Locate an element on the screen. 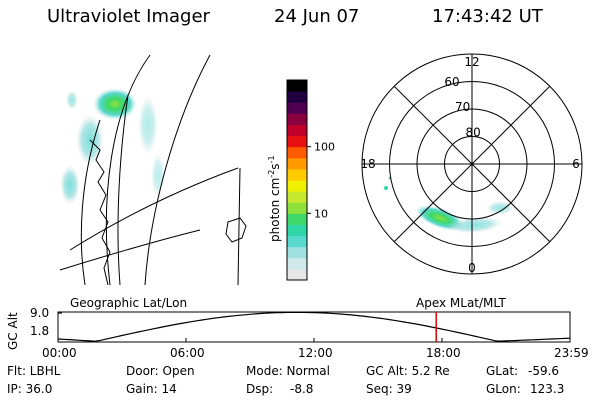 The height and width of the screenshot is (400, 600). altitude-plot is located at coordinates (314, 327).